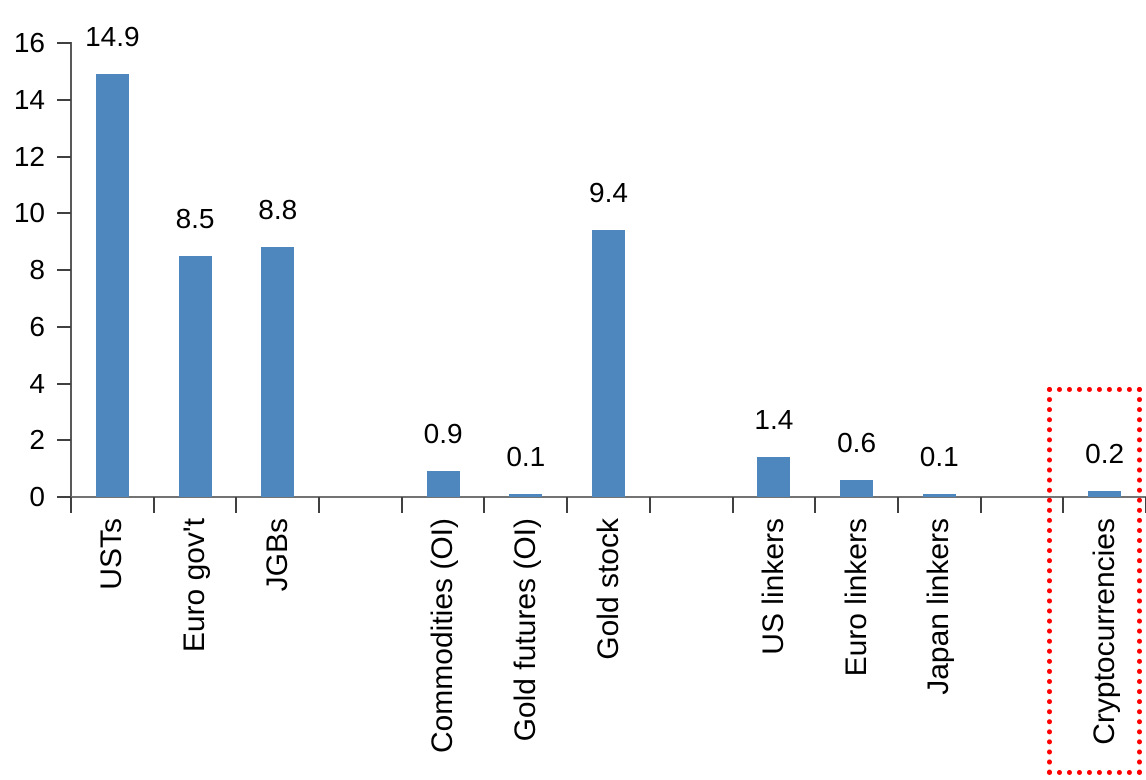 The image size is (1146, 780). Describe the element at coordinates (195, 218) in the screenshot. I see `bar-value-label: 8.5` at that location.